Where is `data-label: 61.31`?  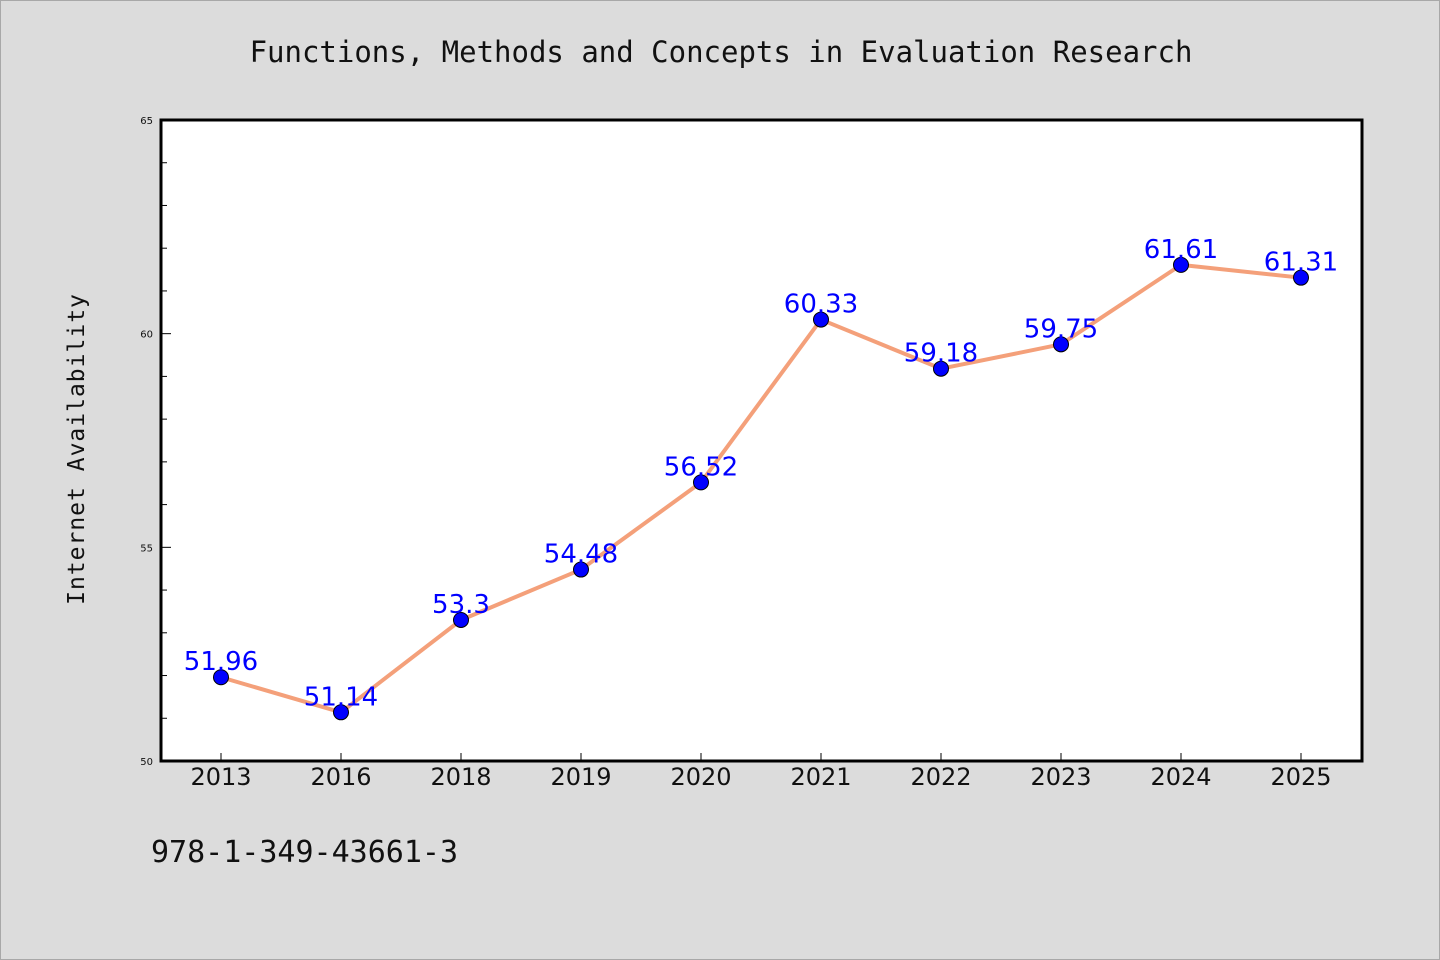
data-label: 61.31 is located at coordinates (1301, 263).